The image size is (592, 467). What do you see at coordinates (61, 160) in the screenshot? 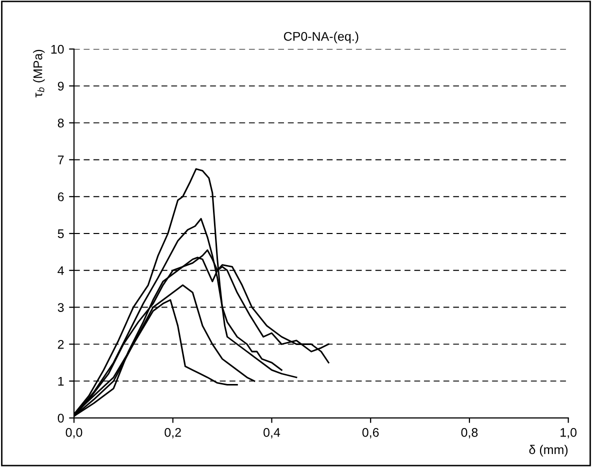
I see `y-tick-label: 7` at bounding box center [61, 160].